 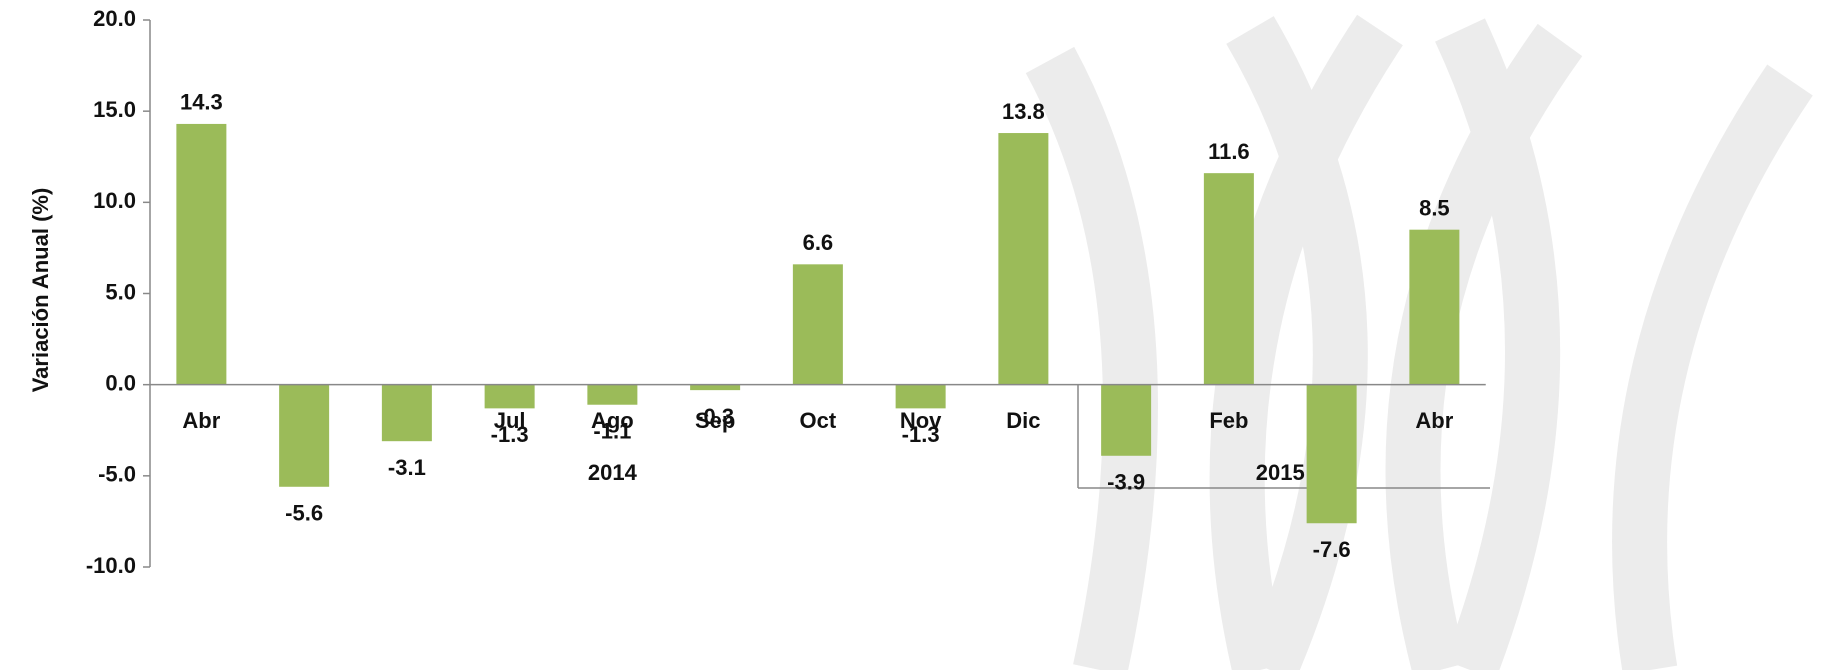 What do you see at coordinates (510, 420) in the screenshot?
I see `x-tick-label: Jul` at bounding box center [510, 420].